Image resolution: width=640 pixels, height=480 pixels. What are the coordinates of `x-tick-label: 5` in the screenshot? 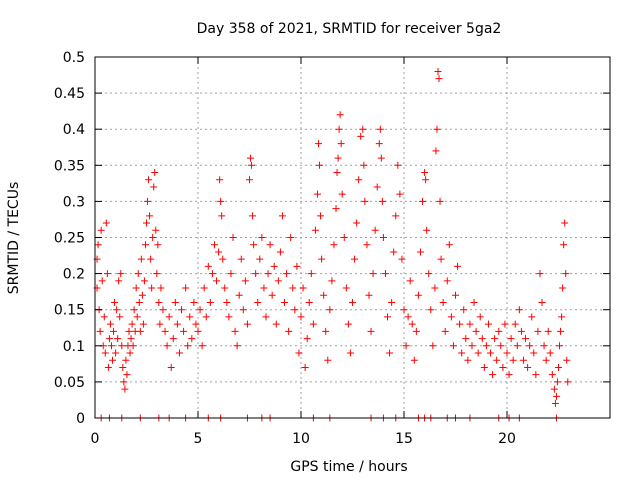 It's located at (198, 439).